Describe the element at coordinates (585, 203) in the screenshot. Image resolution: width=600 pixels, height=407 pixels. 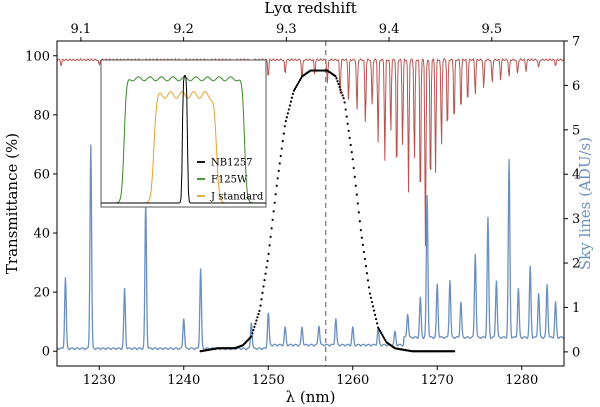
I see `y-right-axis-title: Sky lines (ADU/s)` at that location.